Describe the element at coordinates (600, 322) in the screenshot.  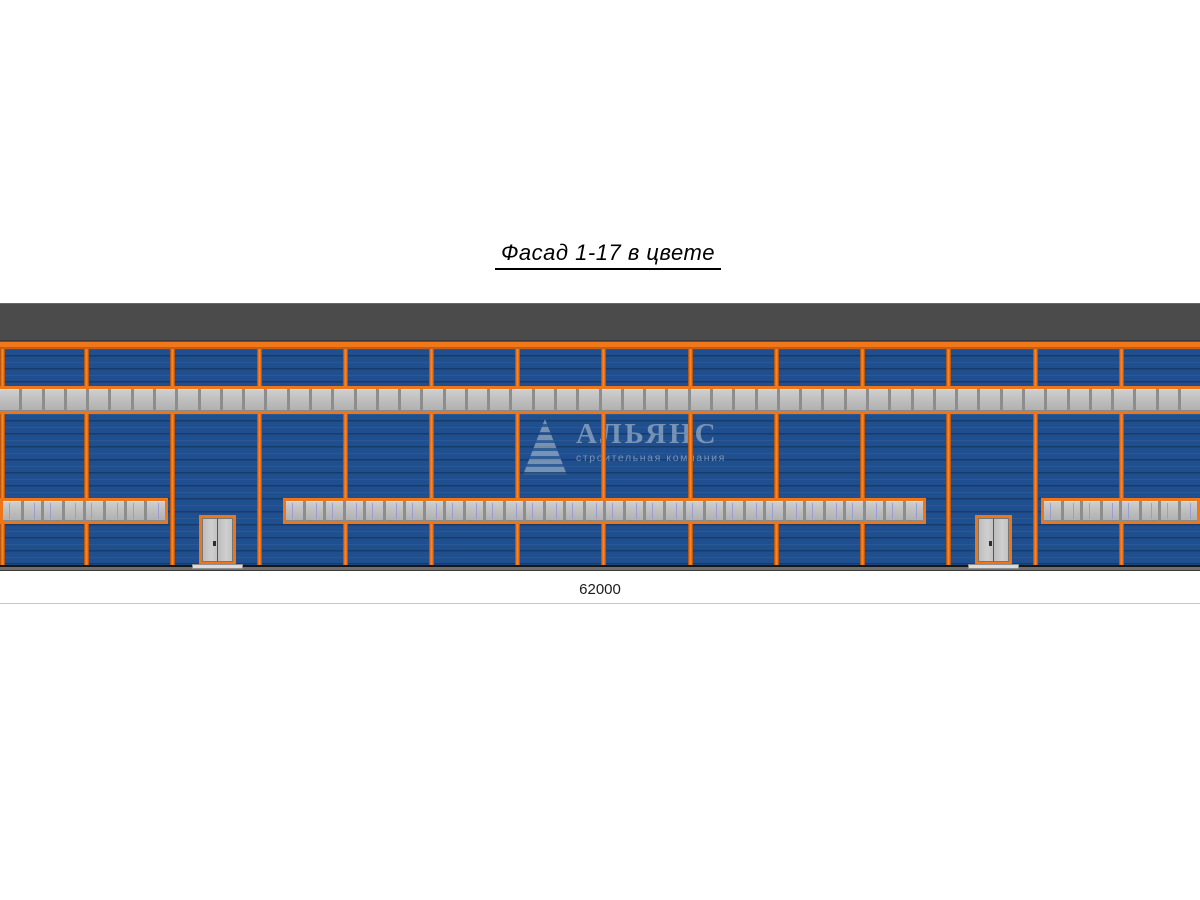
I see `roof-band` at that location.